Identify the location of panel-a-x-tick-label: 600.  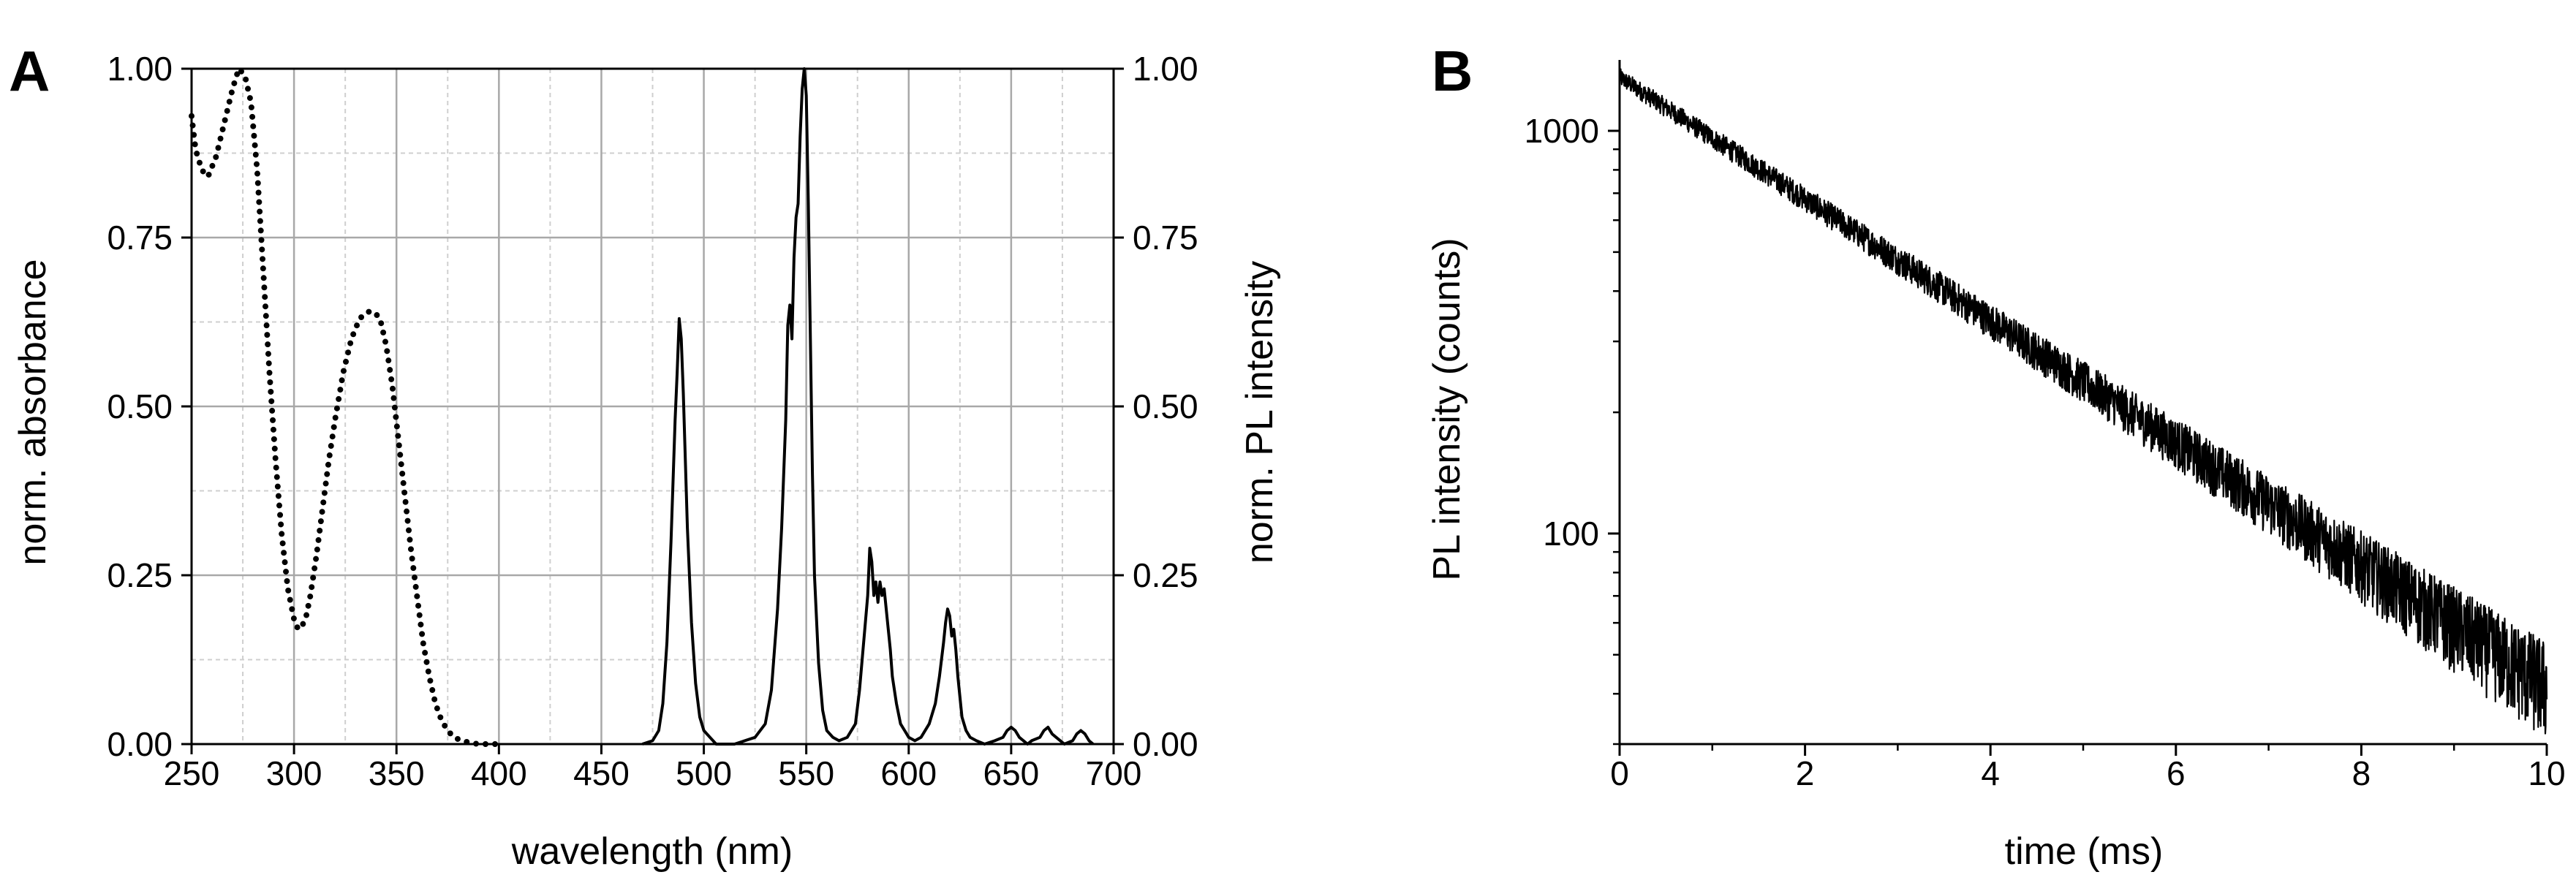
(908, 773).